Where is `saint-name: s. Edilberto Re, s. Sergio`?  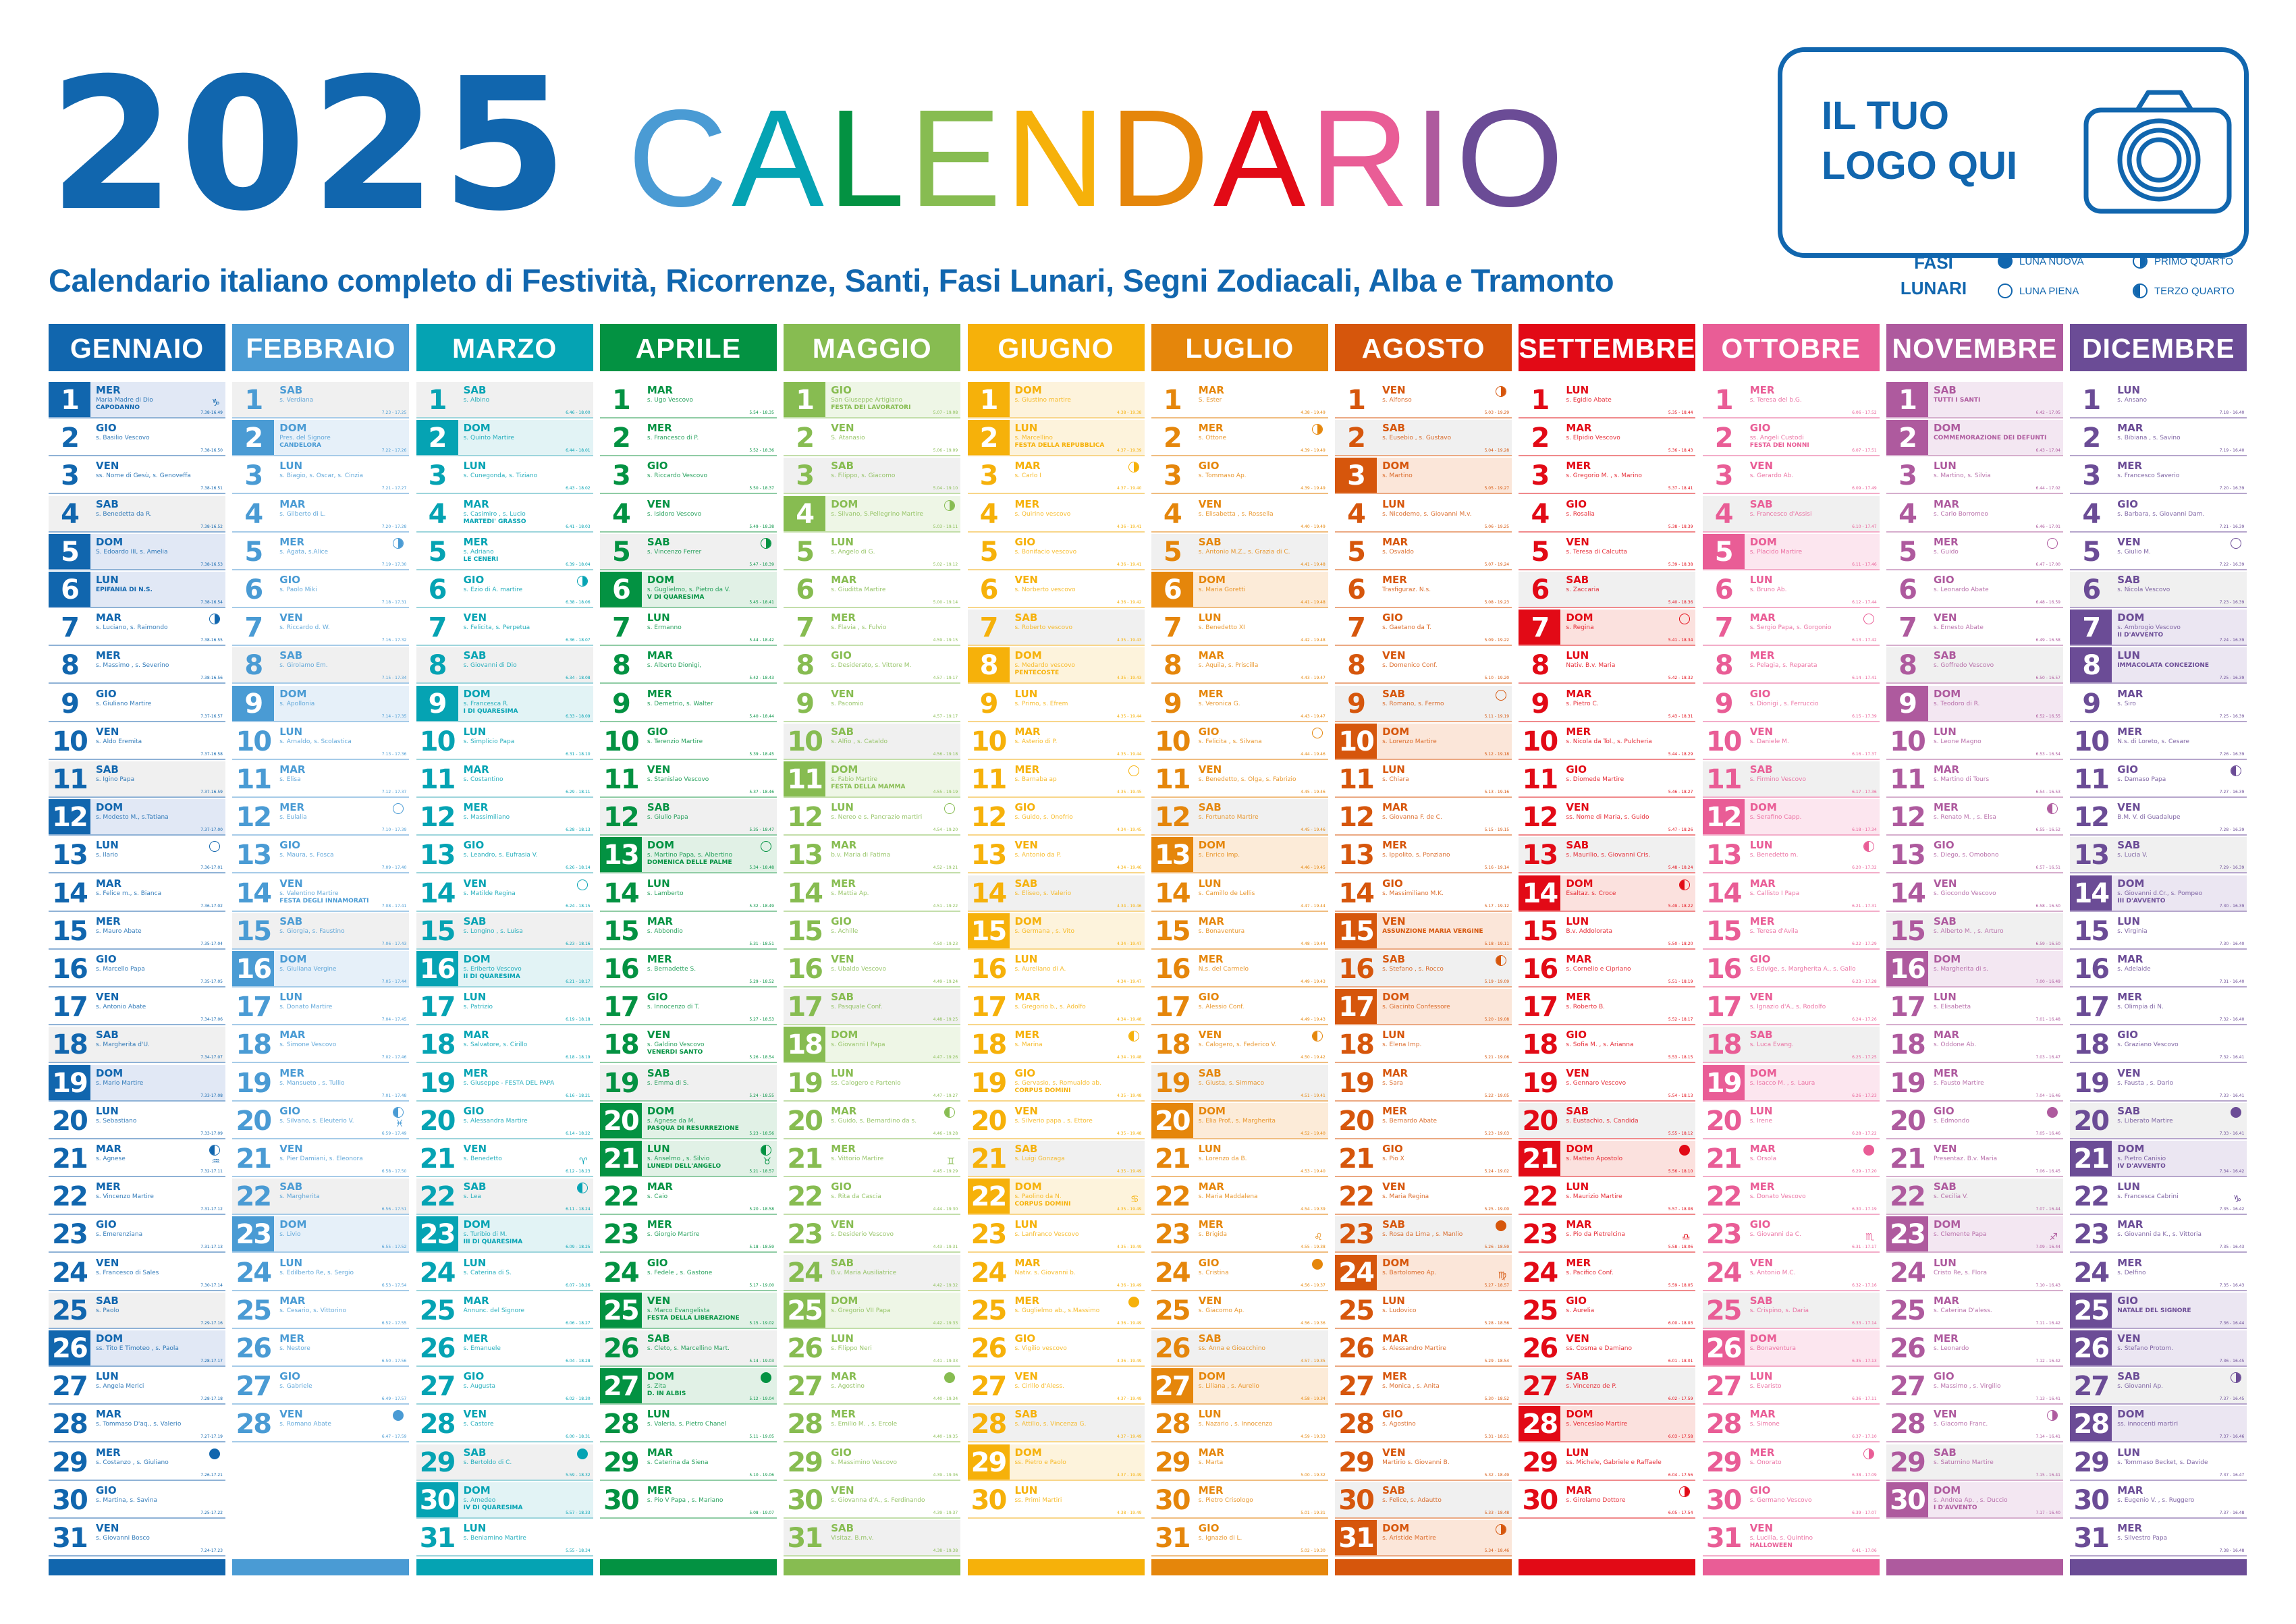
saint-name: s. Edilberto Re, s. Sergio is located at coordinates (316, 1272).